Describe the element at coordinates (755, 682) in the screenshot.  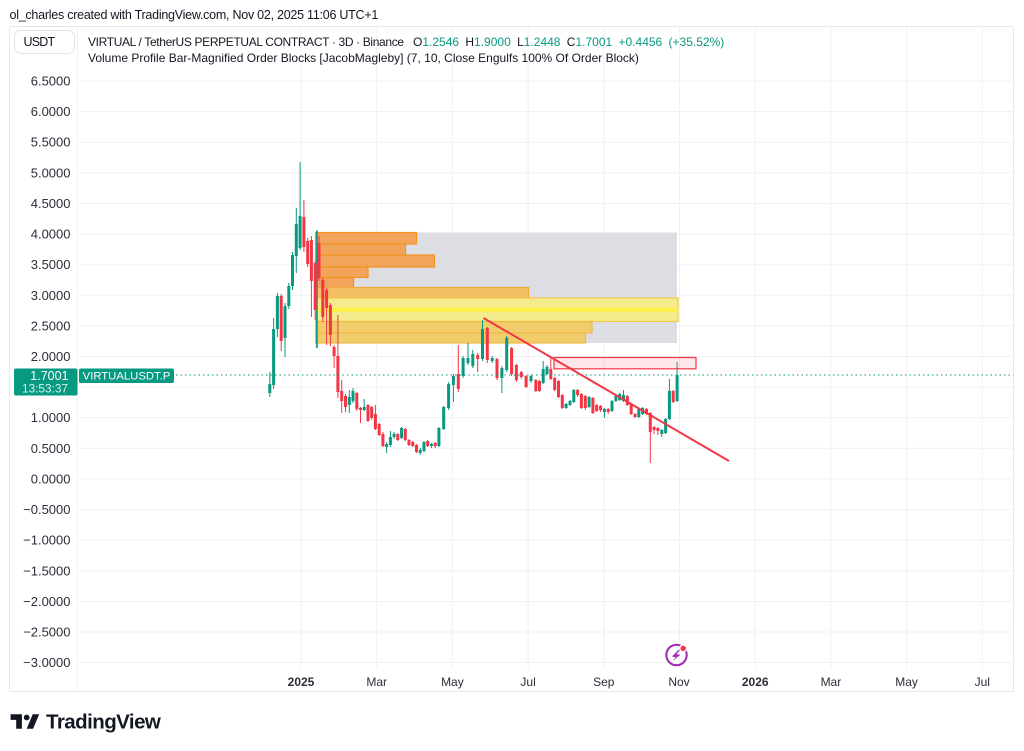
I see `svg-text: 2026` at that location.